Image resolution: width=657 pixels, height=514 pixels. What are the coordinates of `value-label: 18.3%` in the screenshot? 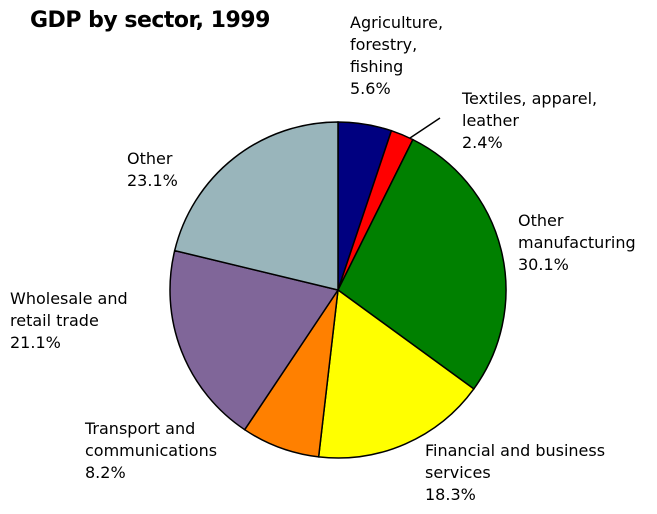 It's located at (450, 494).